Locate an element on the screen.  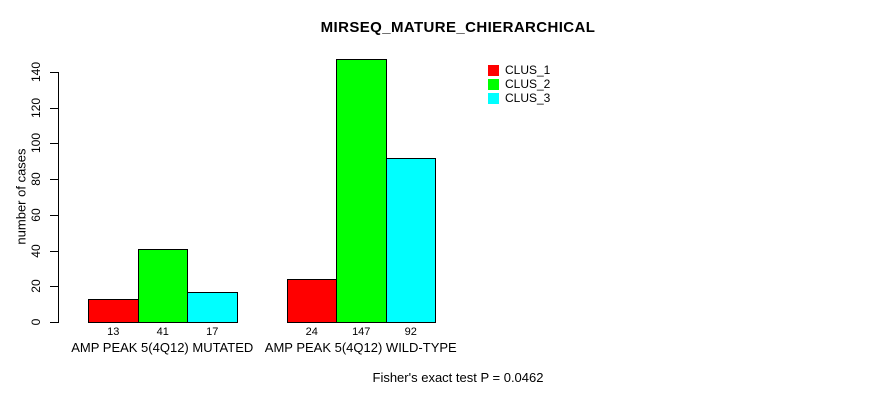
footnote: Fisher's exact test P = 0.0462 is located at coordinates (458, 377).